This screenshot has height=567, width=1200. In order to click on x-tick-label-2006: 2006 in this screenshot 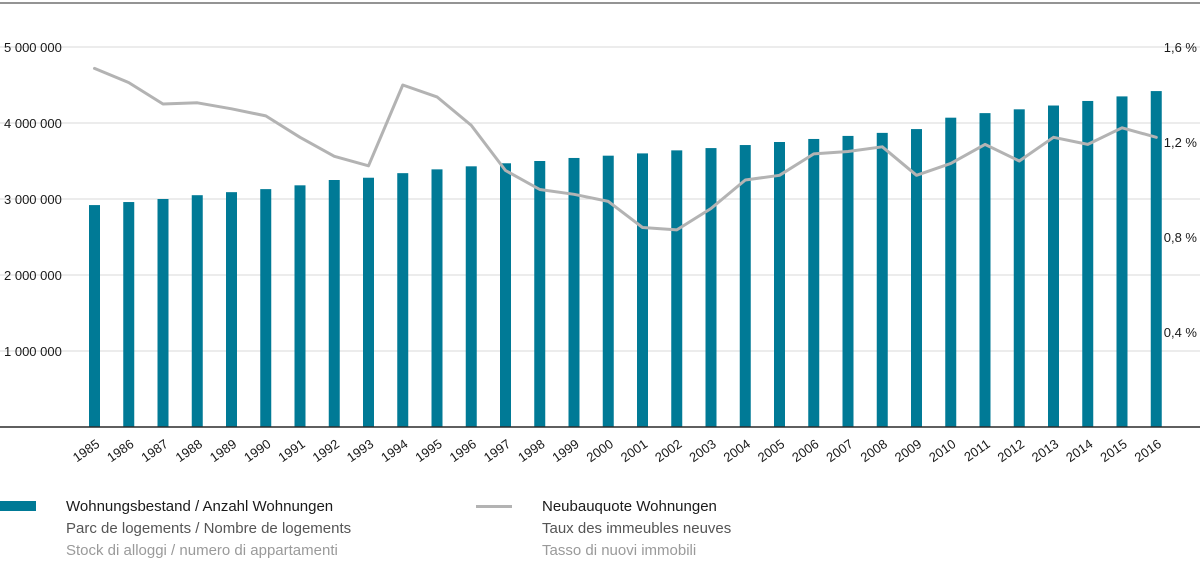, I will do `click(805, 450)`.